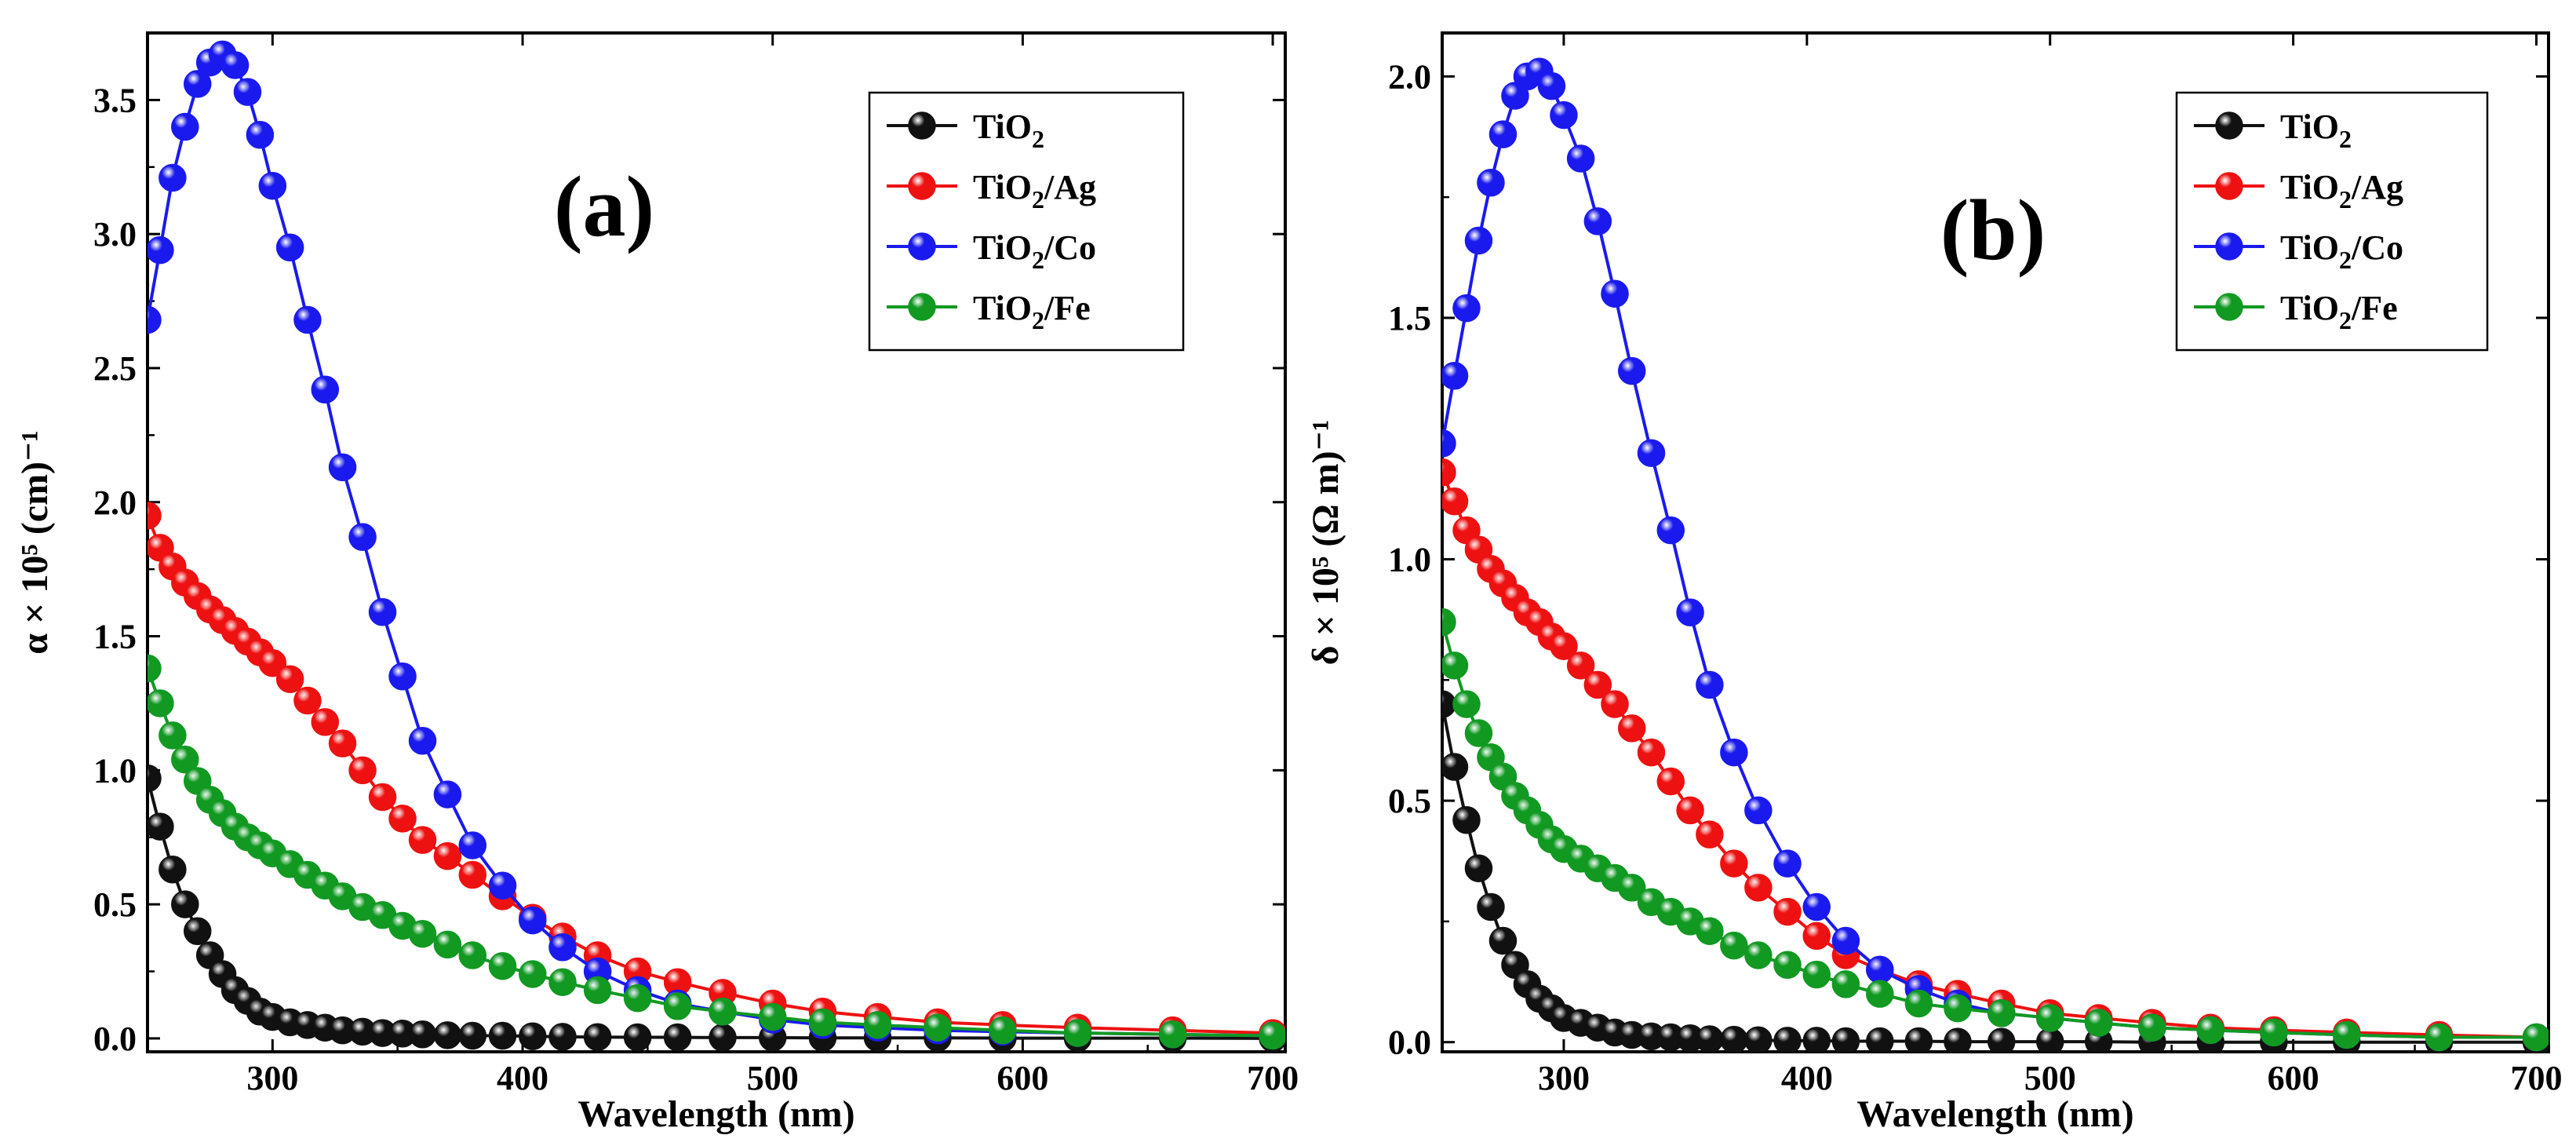 Image resolution: width=2576 pixels, height=1146 pixels. I want to click on legend-marker-tio2-co, so click(922, 247).